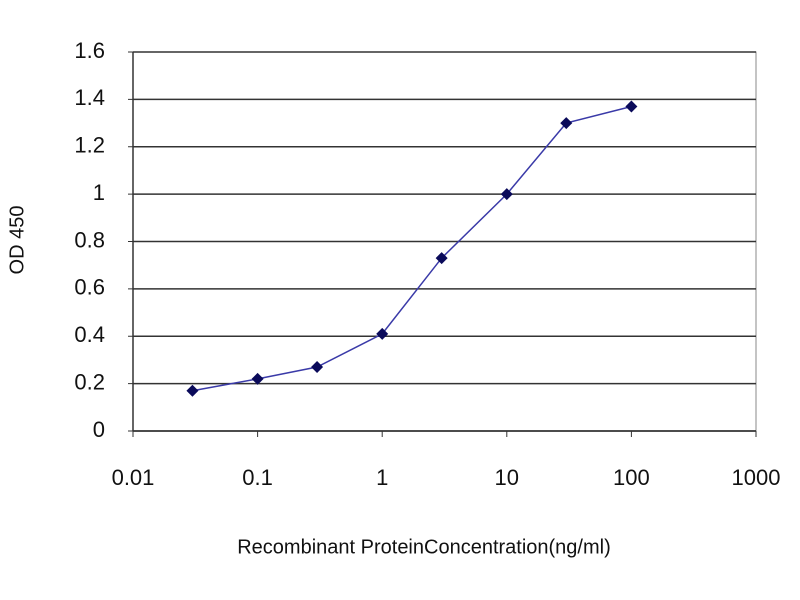 Image resolution: width=800 pixels, height=600 pixels. I want to click on y-tick-label: 1.4, so click(89, 97).